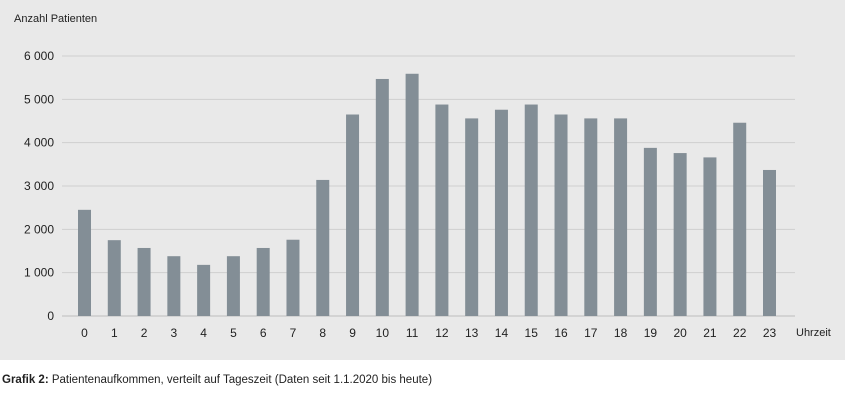  What do you see at coordinates (472, 333) in the screenshot?
I see `x-tick-label: 13` at bounding box center [472, 333].